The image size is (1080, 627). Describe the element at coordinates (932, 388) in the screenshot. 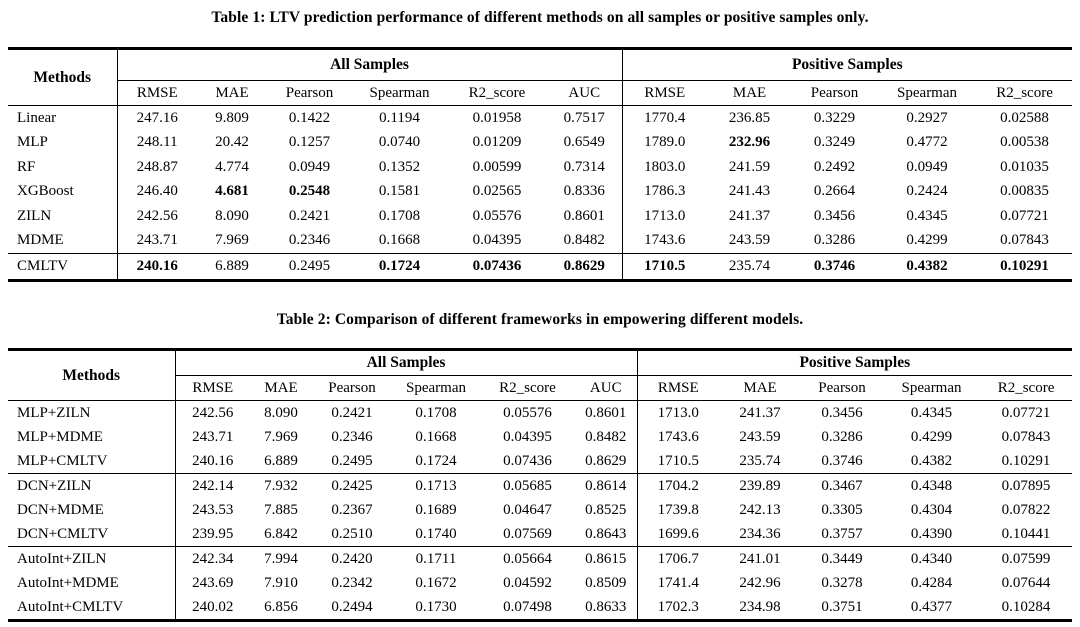

I see `column-header: Spearman` at that location.